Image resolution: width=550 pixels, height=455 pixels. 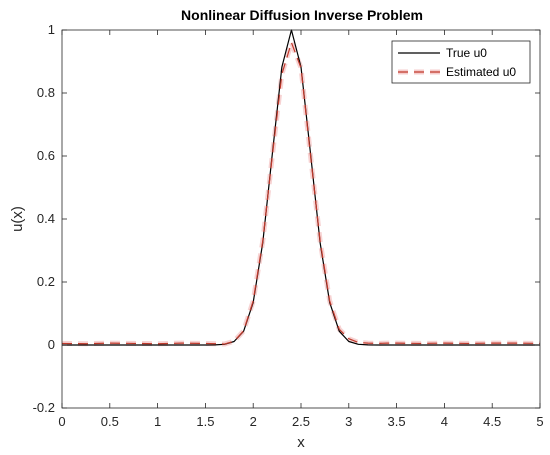 What do you see at coordinates (397, 421) in the screenshot?
I see `x-tick-label: 3.5` at bounding box center [397, 421].